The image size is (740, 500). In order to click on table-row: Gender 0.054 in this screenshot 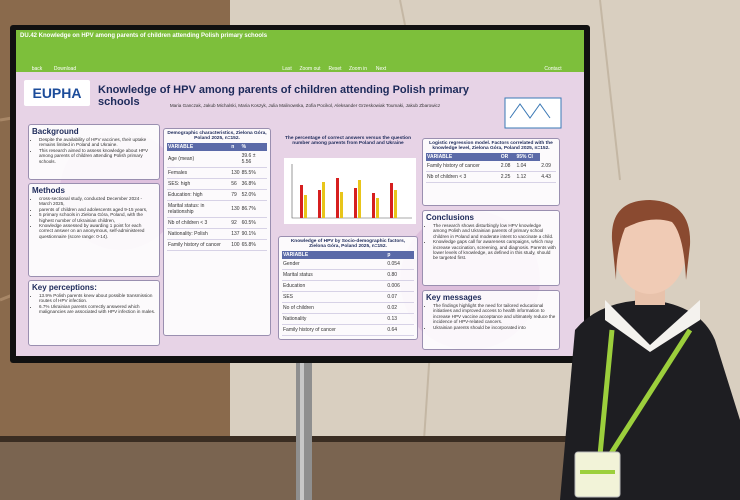, I will do `click(348, 264)`.